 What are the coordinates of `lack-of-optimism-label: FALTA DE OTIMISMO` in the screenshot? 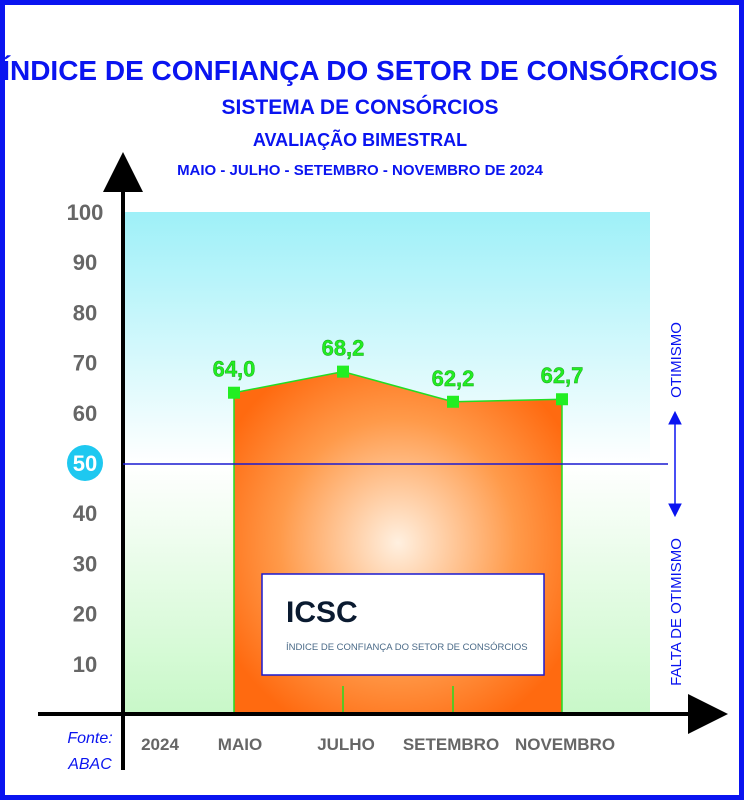 It's located at (676, 612).